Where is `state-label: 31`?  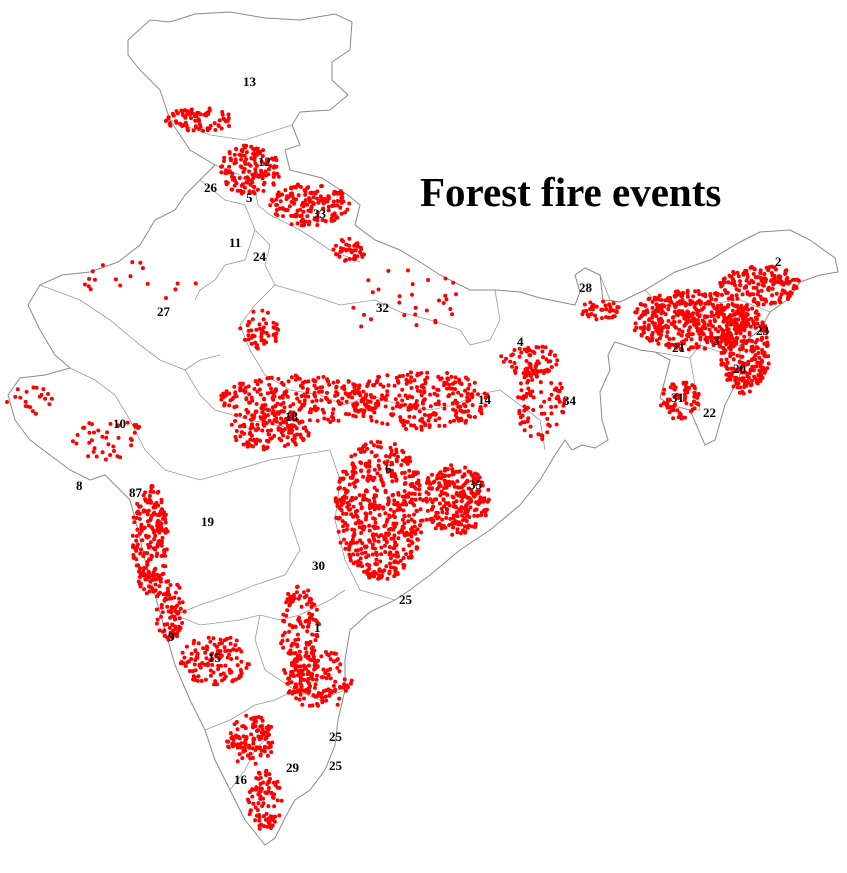 state-label: 31 is located at coordinates (677, 397).